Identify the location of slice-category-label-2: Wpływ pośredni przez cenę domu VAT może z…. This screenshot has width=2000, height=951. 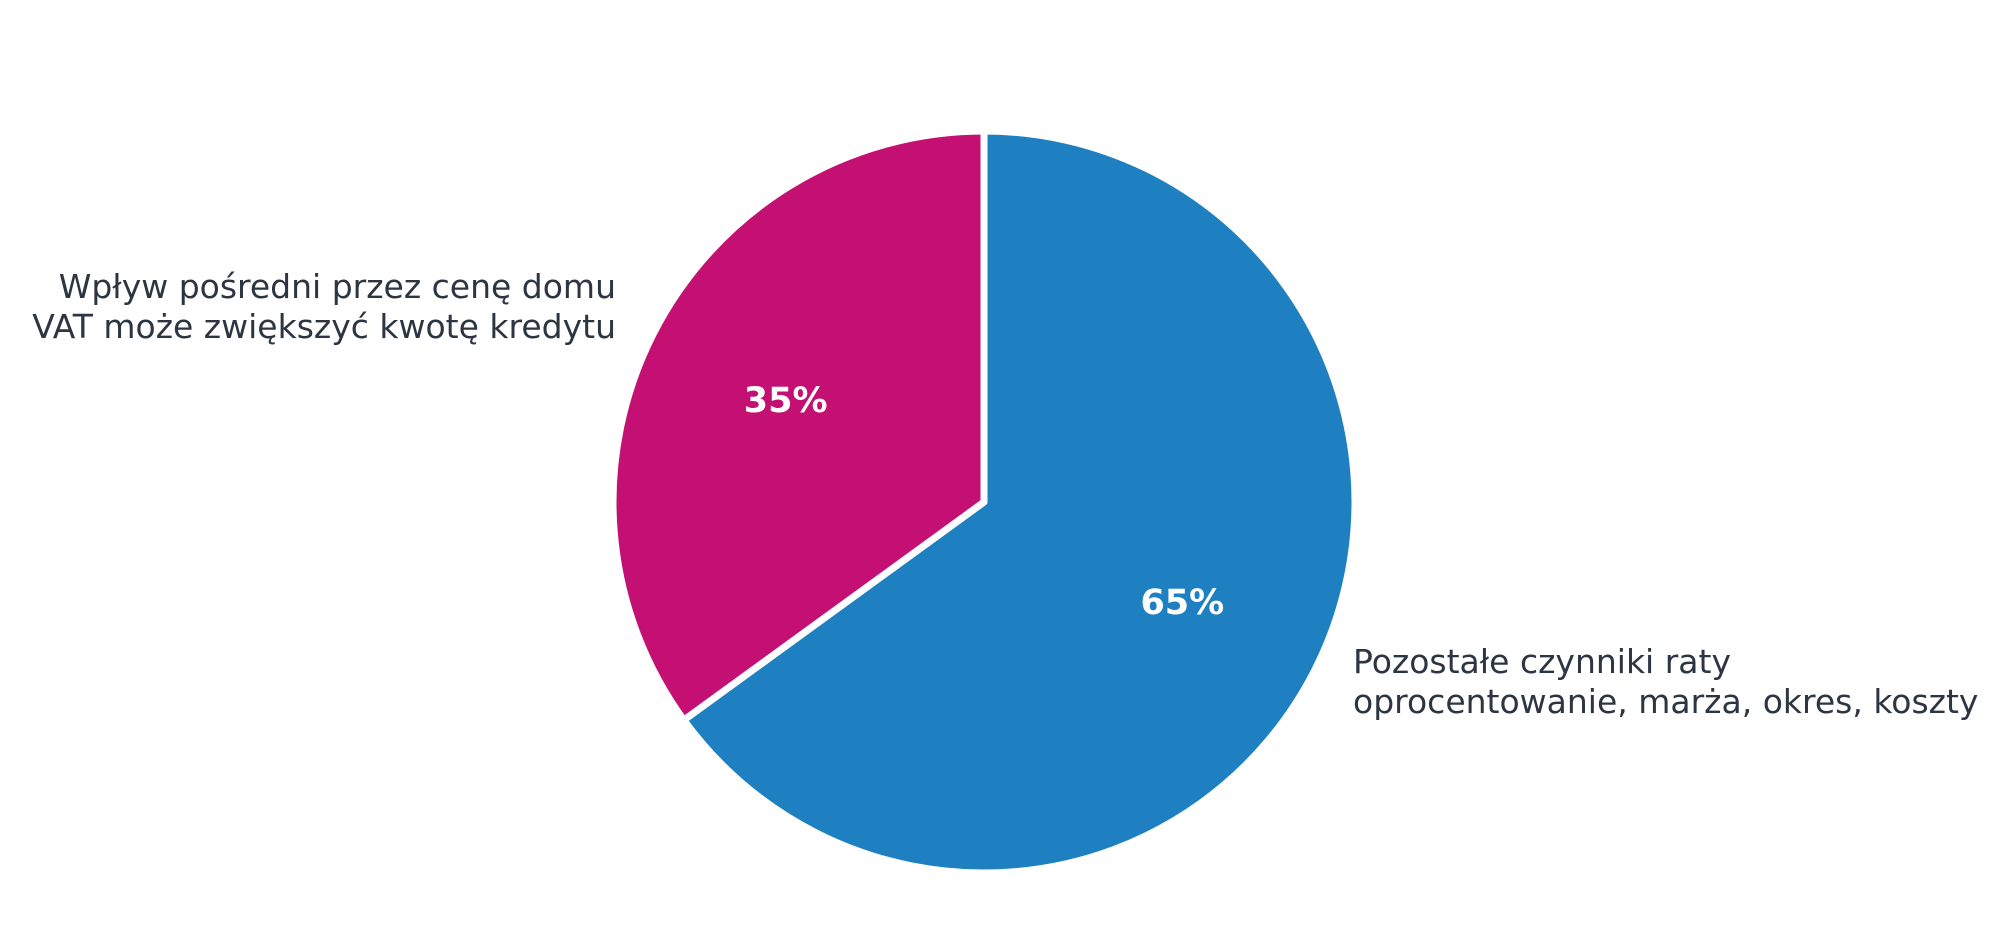
(324, 306).